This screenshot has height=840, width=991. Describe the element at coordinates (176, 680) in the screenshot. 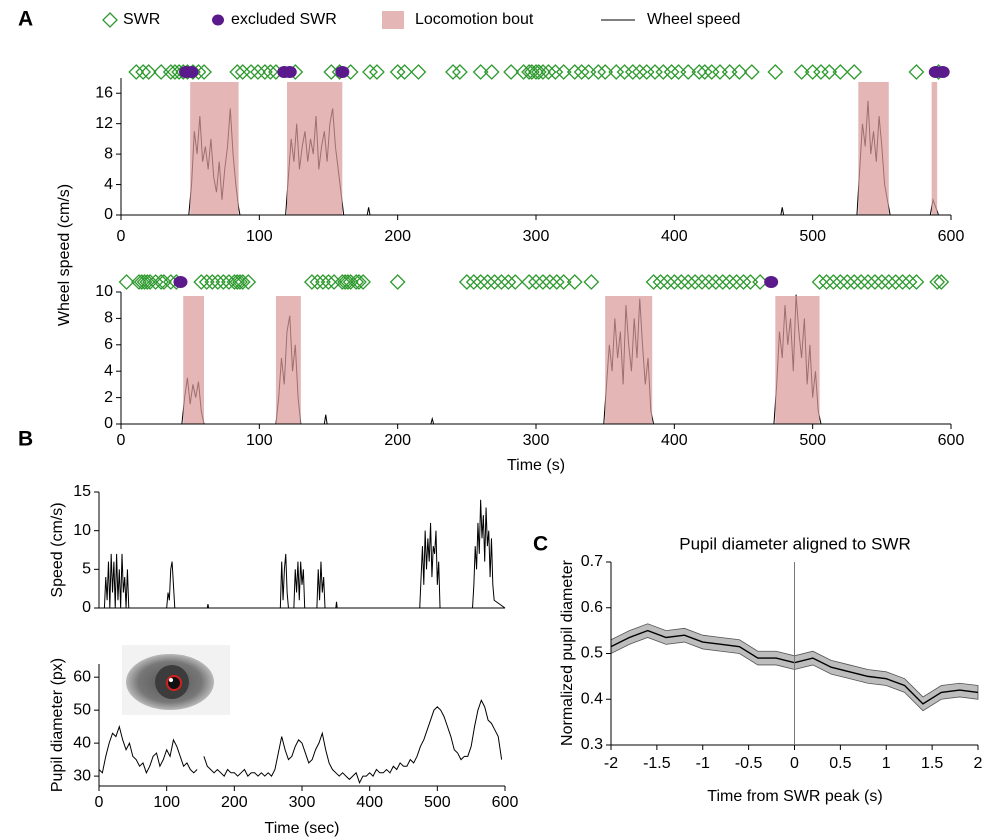

I see `eye-inset` at that location.